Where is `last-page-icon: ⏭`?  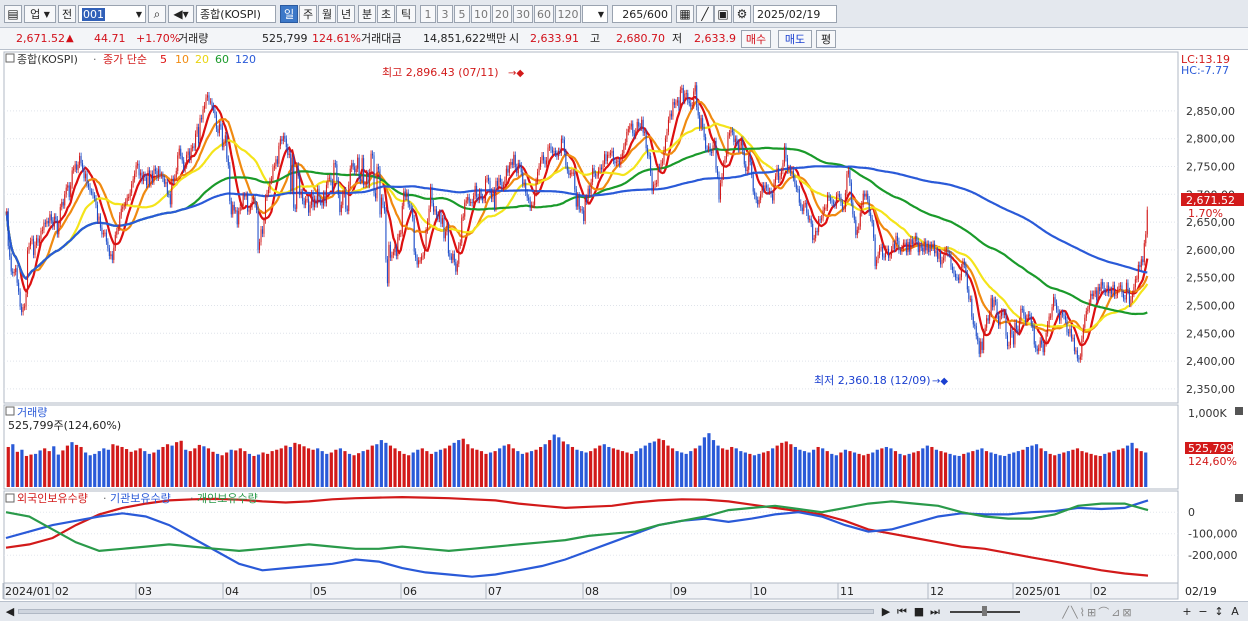 last-page-icon: ⏭ is located at coordinates (935, 611).